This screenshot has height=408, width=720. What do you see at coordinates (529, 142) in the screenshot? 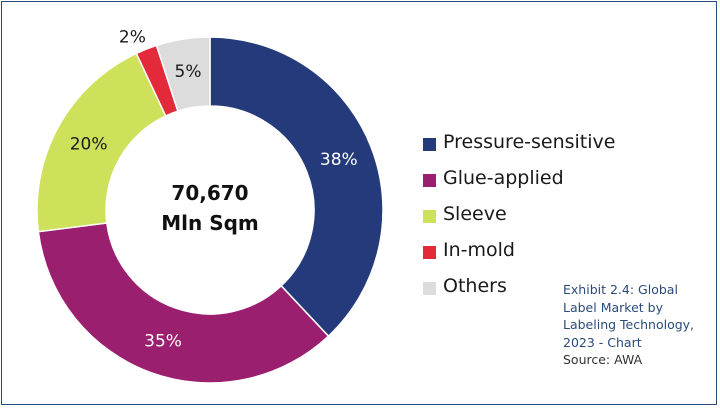
I see `legend-label: Pressure-sensitive` at bounding box center [529, 142].